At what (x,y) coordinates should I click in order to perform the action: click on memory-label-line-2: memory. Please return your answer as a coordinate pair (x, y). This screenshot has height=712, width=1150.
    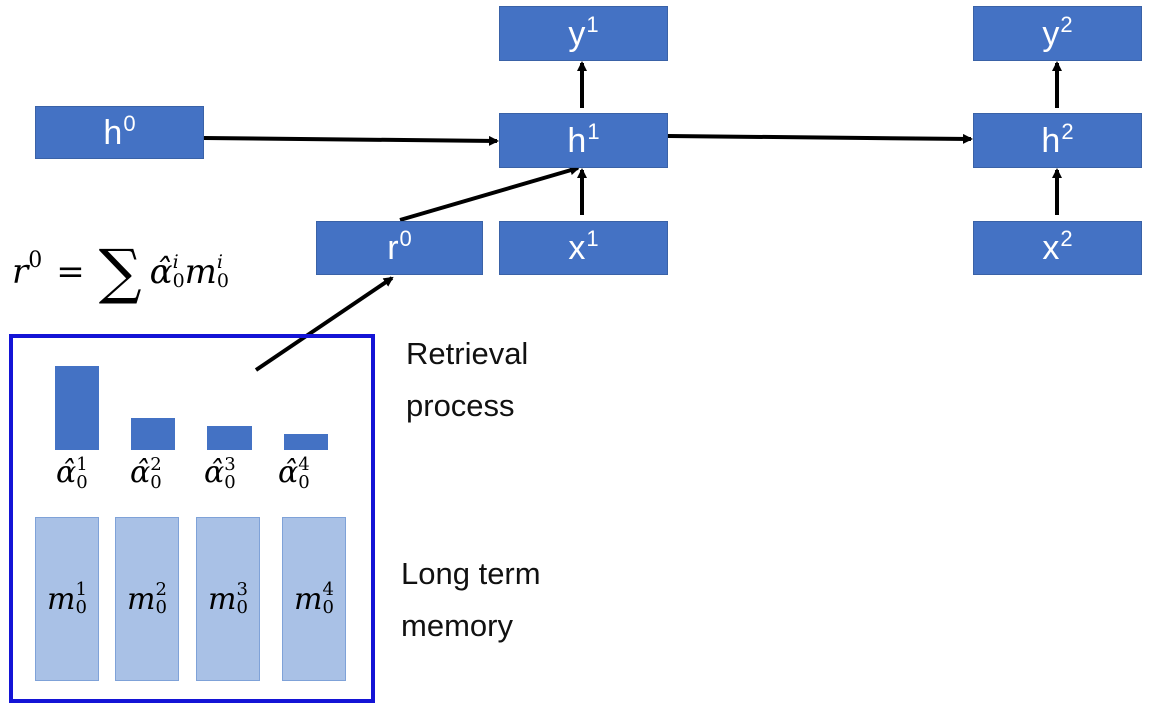
    Looking at the image, I should click on (457, 625).